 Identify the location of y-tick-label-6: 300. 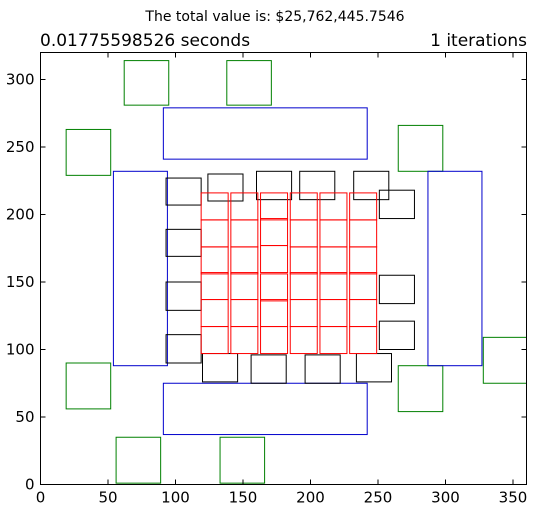
(20, 80).